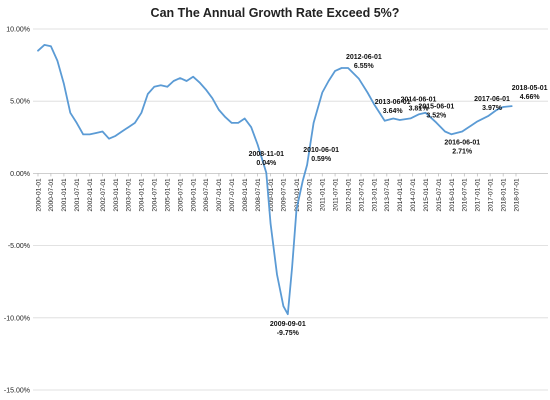 This screenshot has height=400, width=550. What do you see at coordinates (419, 99) in the screenshot?
I see `annotation-date: 2014-06-01` at bounding box center [419, 99].